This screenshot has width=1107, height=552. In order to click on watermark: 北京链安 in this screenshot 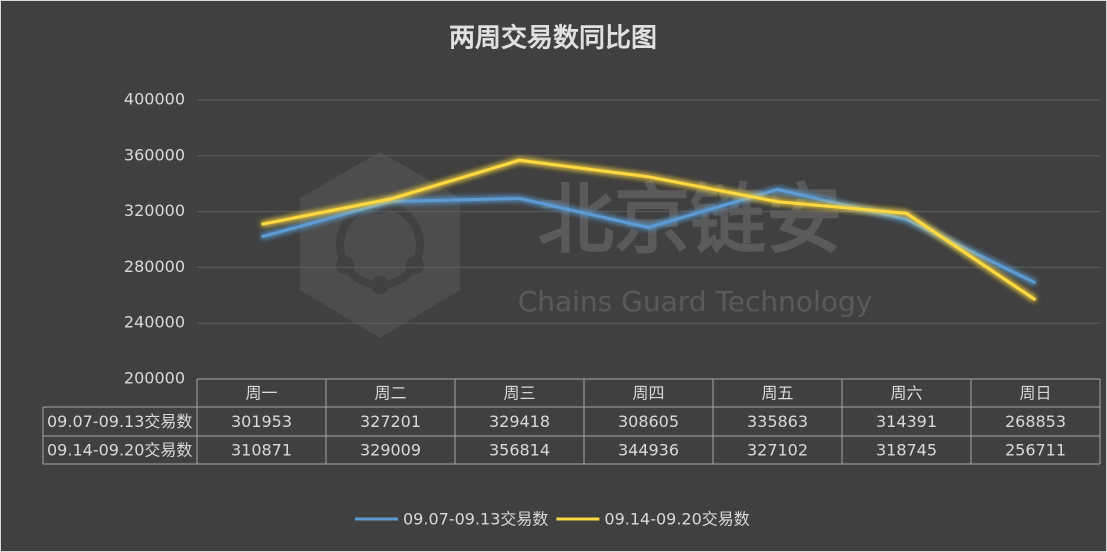, I will do `click(690, 219)`.